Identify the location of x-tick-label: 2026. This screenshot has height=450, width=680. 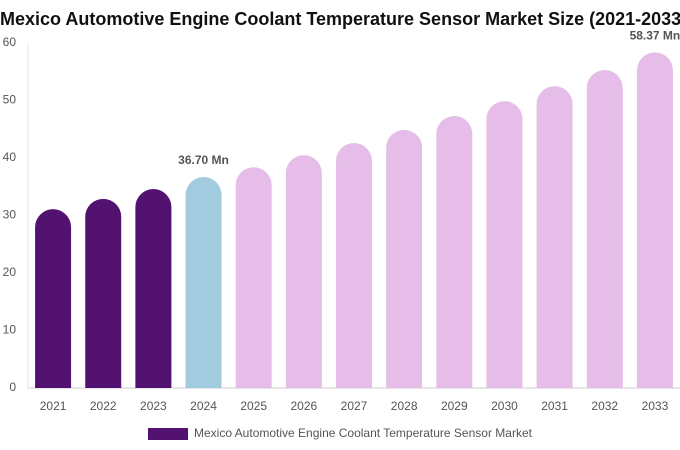
(303, 406).